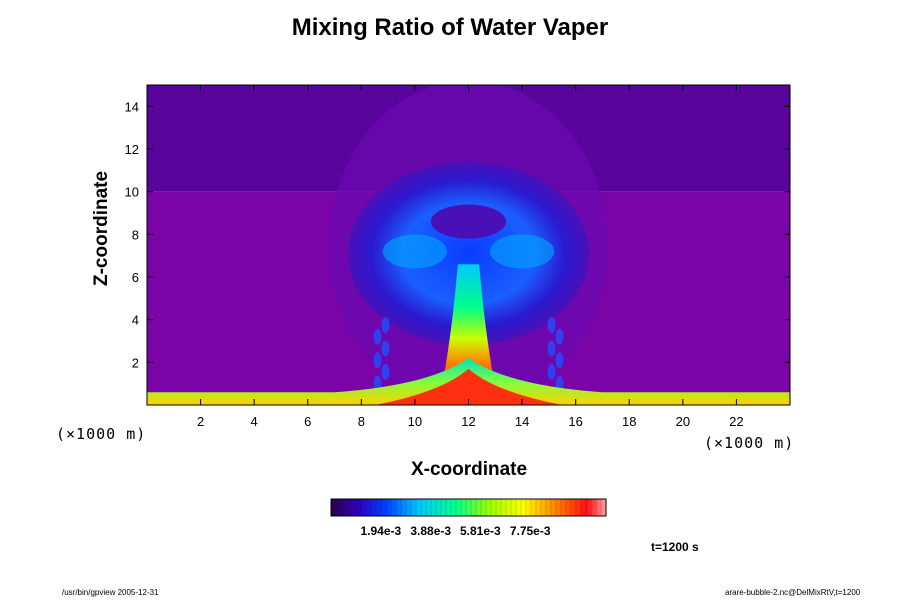  Describe the element at coordinates (468, 253) in the screenshot. I see `plume-cap` at that location.